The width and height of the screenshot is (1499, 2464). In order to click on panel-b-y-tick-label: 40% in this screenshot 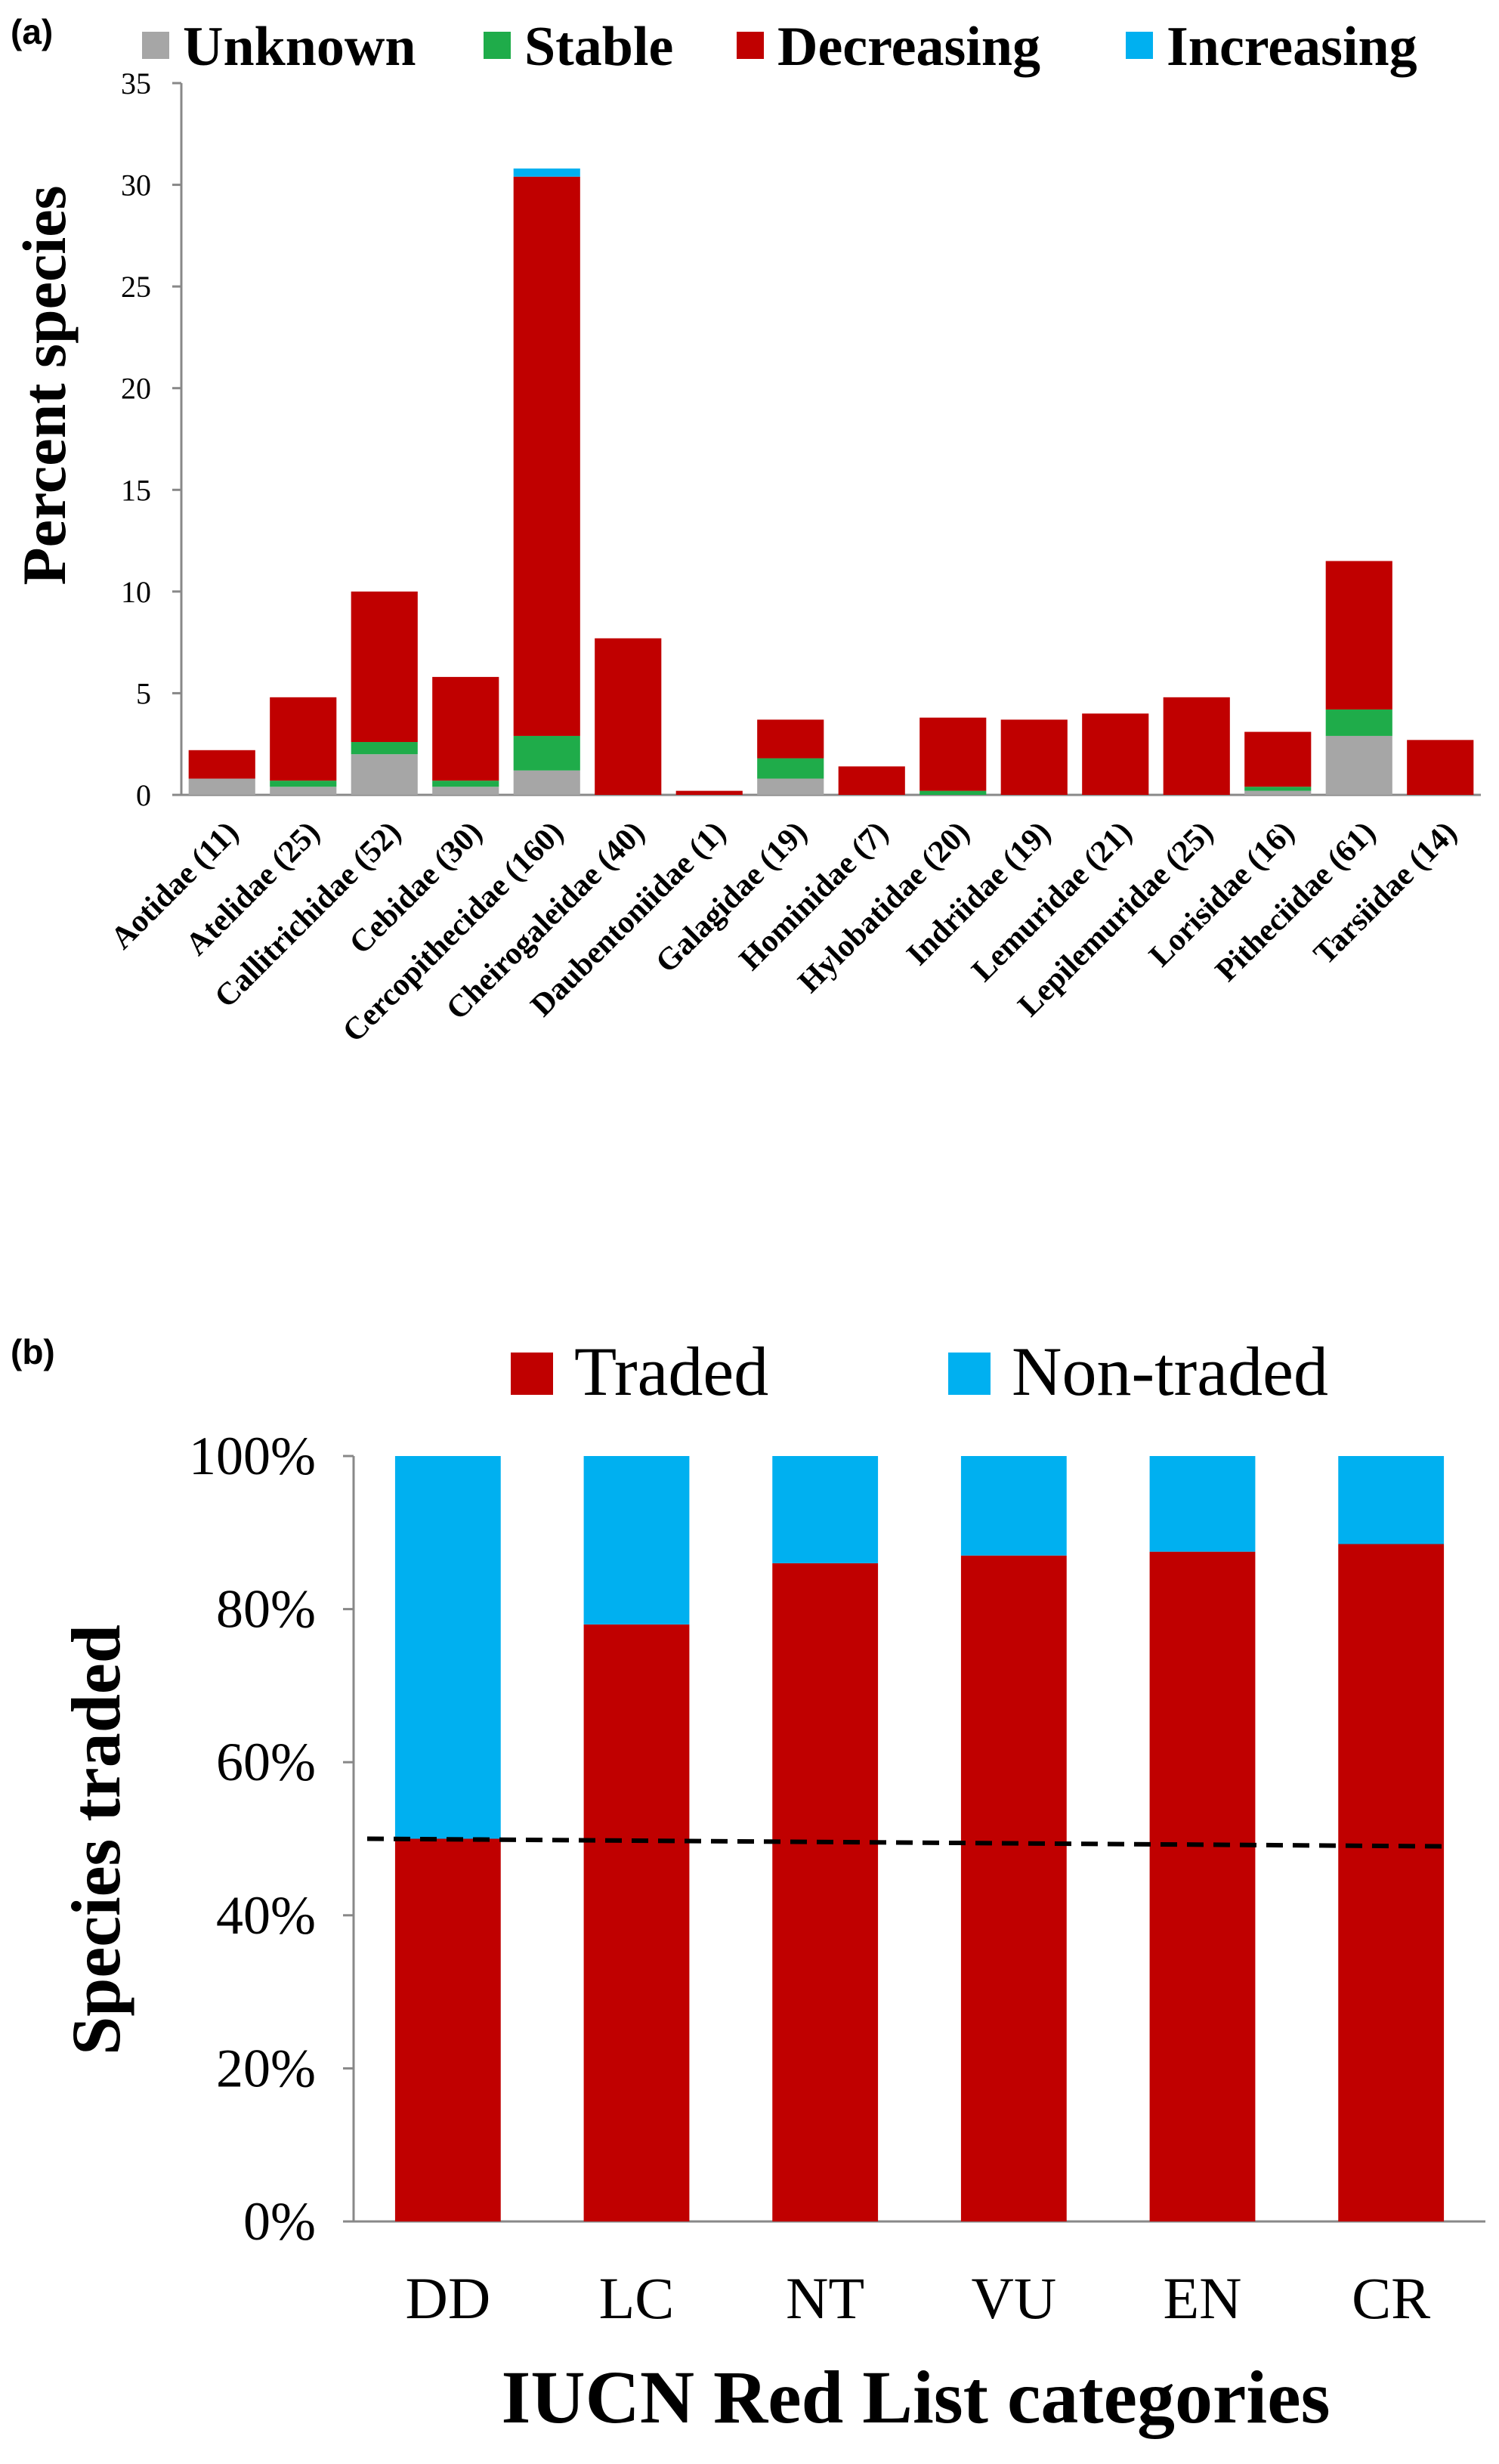, I will do `click(266, 1916)`.